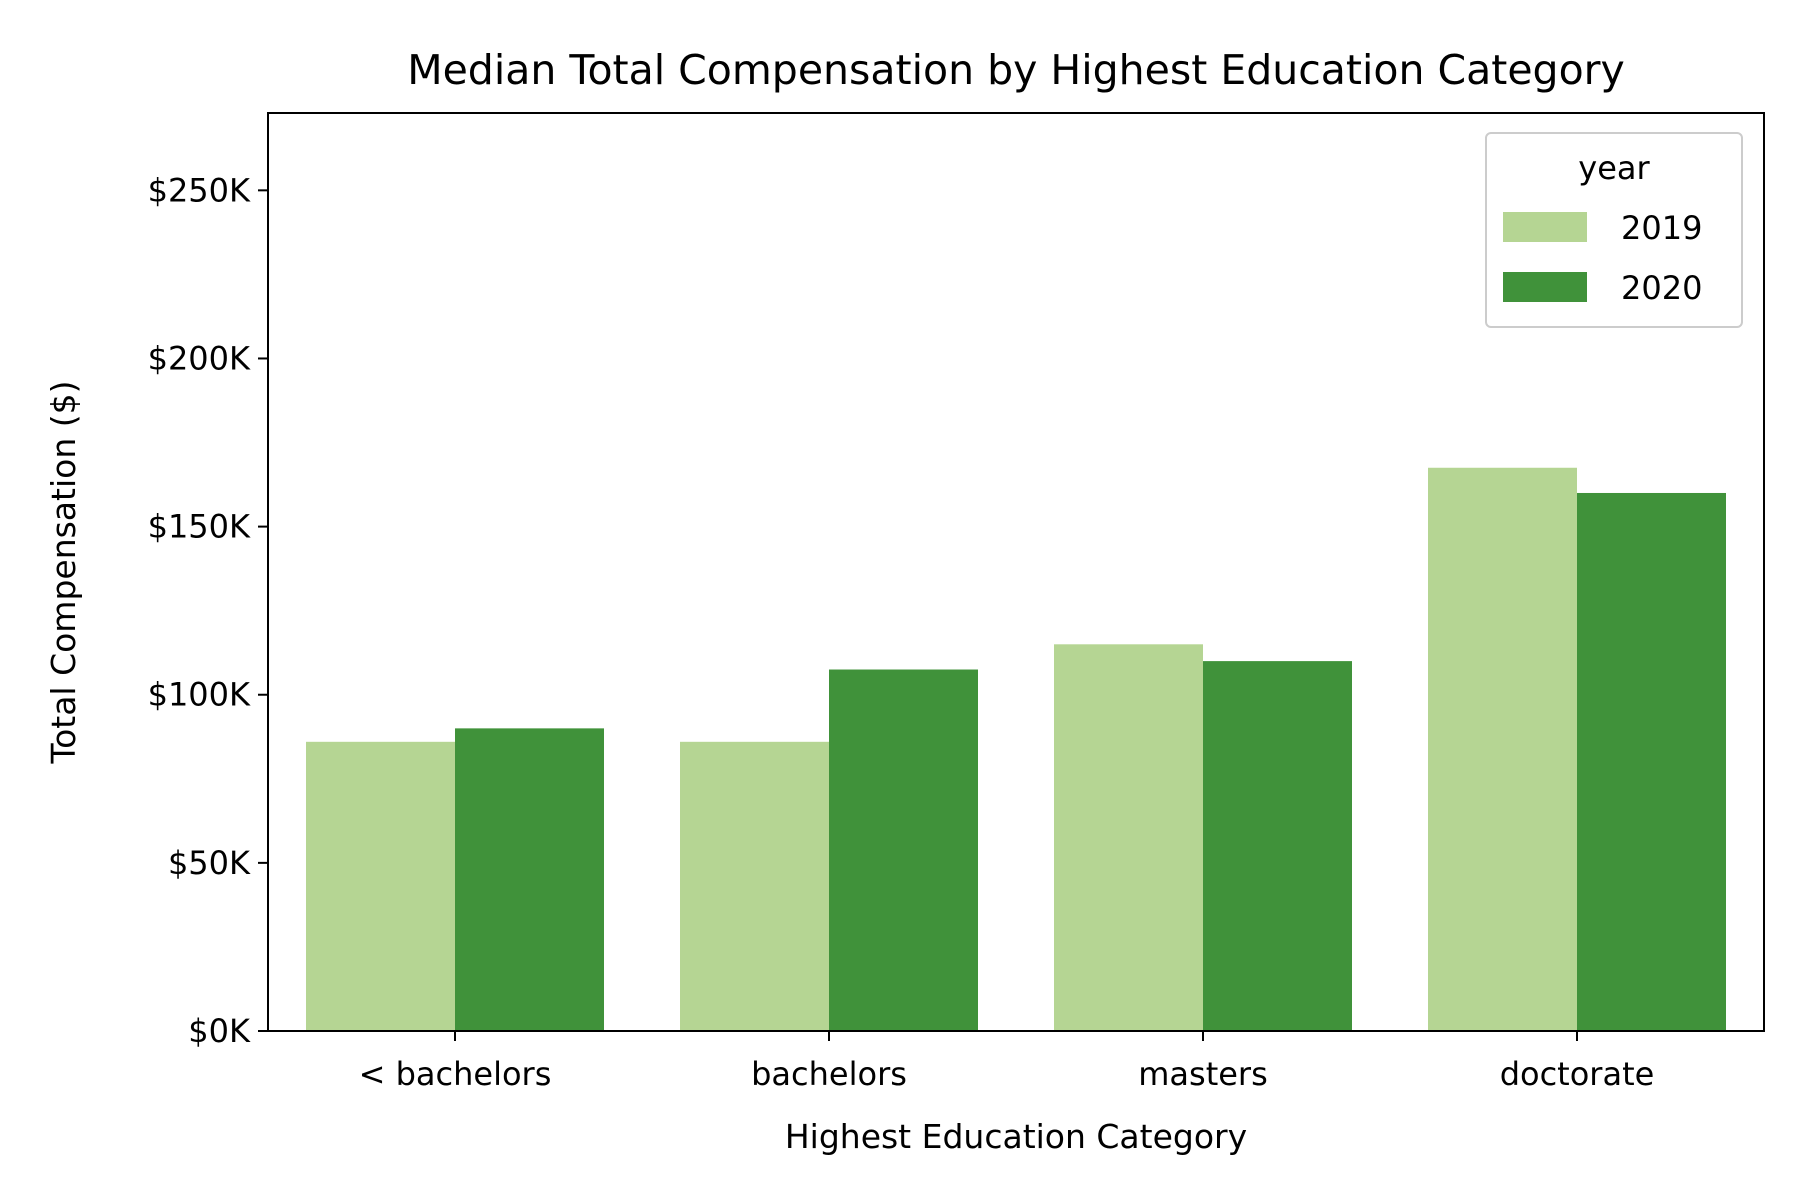 This screenshot has height=1200, width=1800. Describe the element at coordinates (1016, 1136) in the screenshot. I see `x-axis-label: Highest Education Category` at that location.